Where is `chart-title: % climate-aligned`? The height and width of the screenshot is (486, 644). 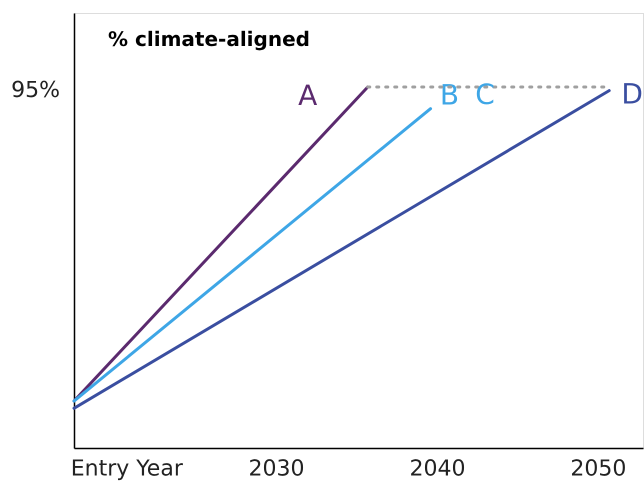 chart-title: % climate-aligned is located at coordinates (209, 39).